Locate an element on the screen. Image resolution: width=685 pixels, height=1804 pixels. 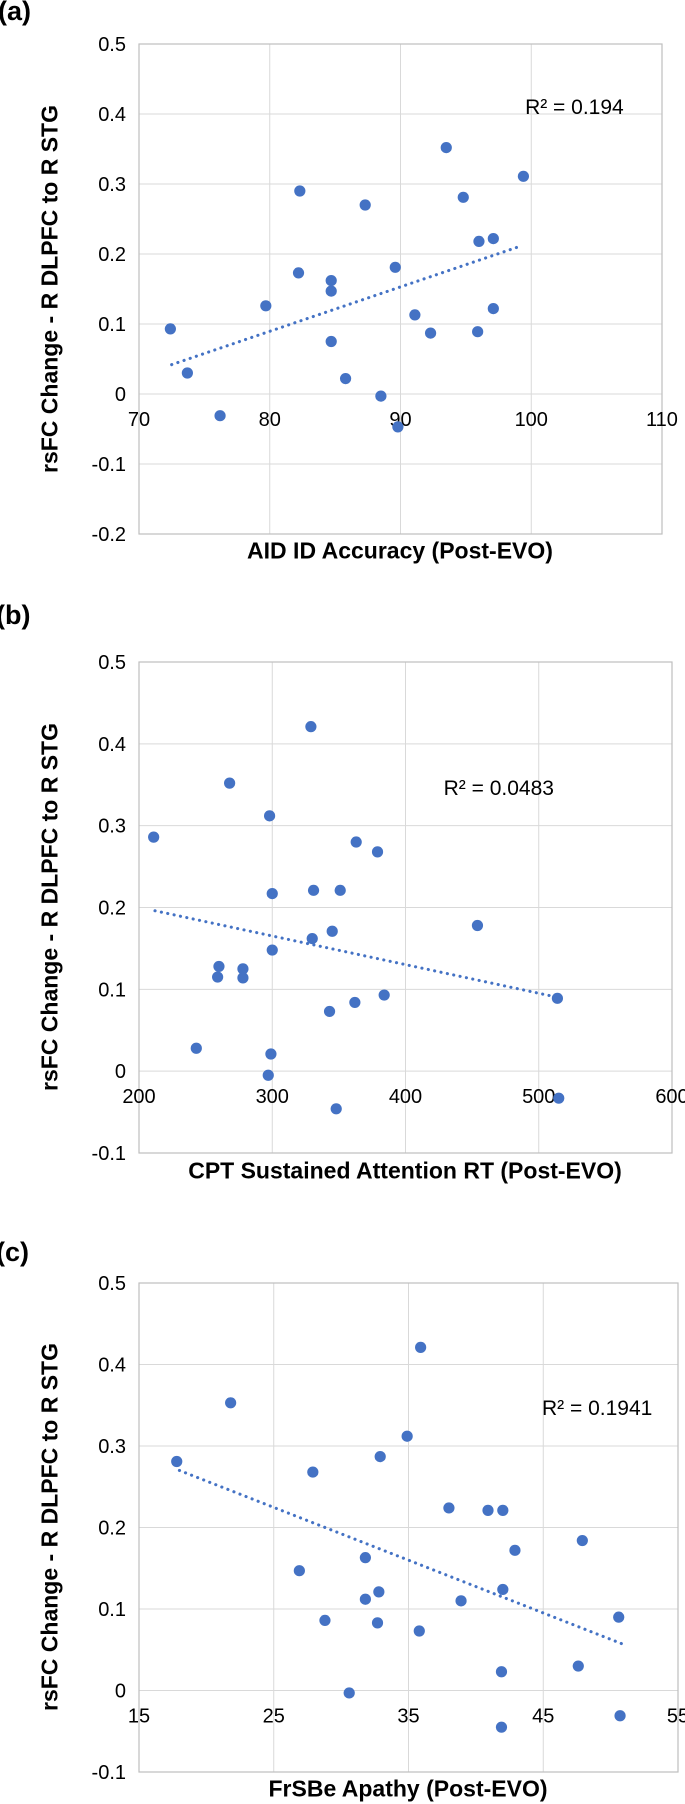
x-axis-tick-label: 15 is located at coordinates (139, 1717).